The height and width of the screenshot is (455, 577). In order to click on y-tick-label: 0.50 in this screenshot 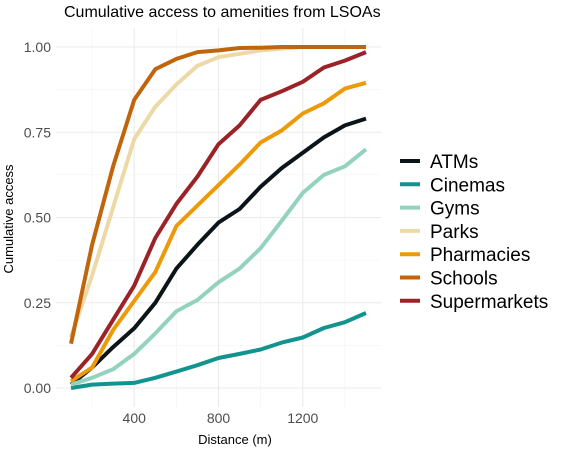, I will do `click(37, 218)`.